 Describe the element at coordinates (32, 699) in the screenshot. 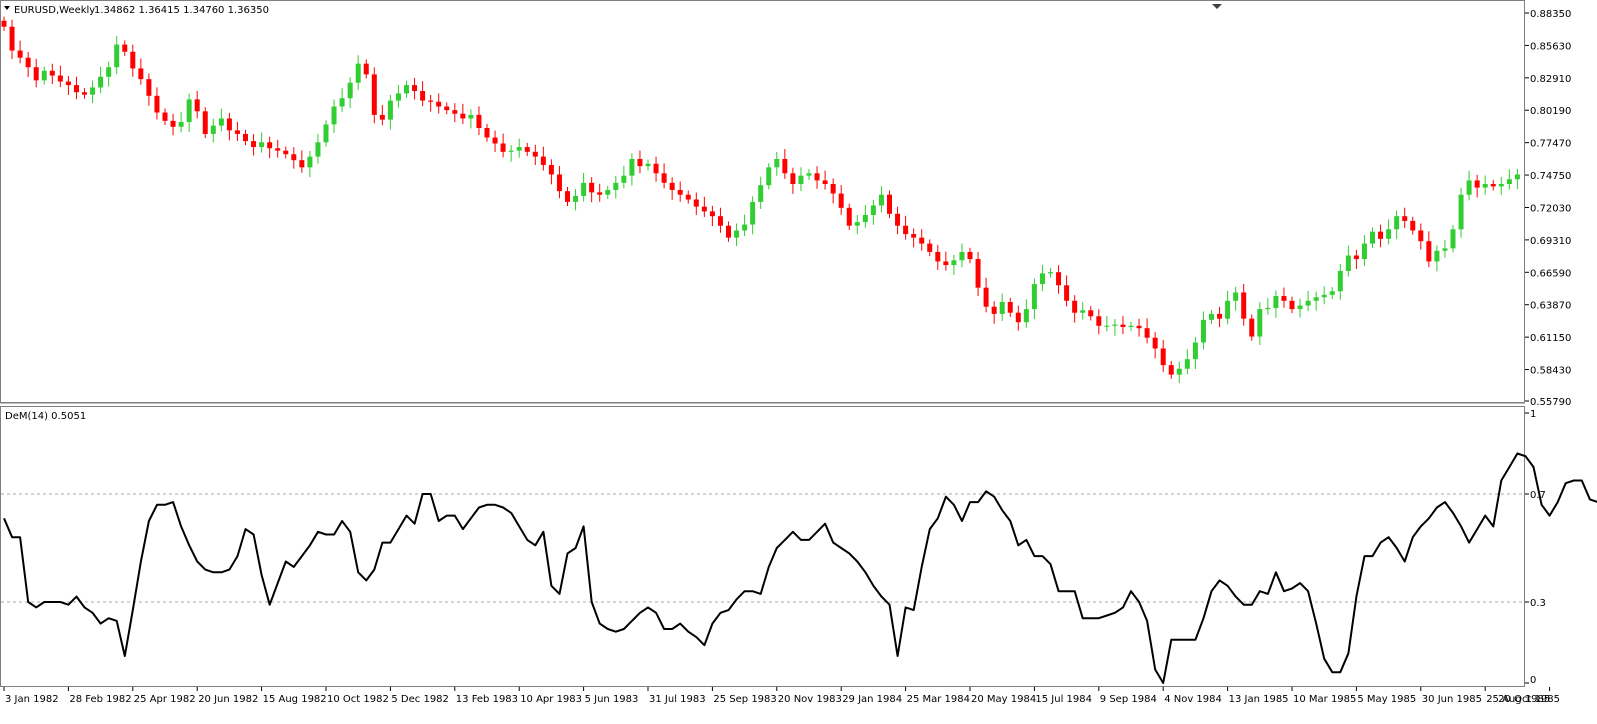

I see `date-tick-label: 3 Jan 1982` at that location.